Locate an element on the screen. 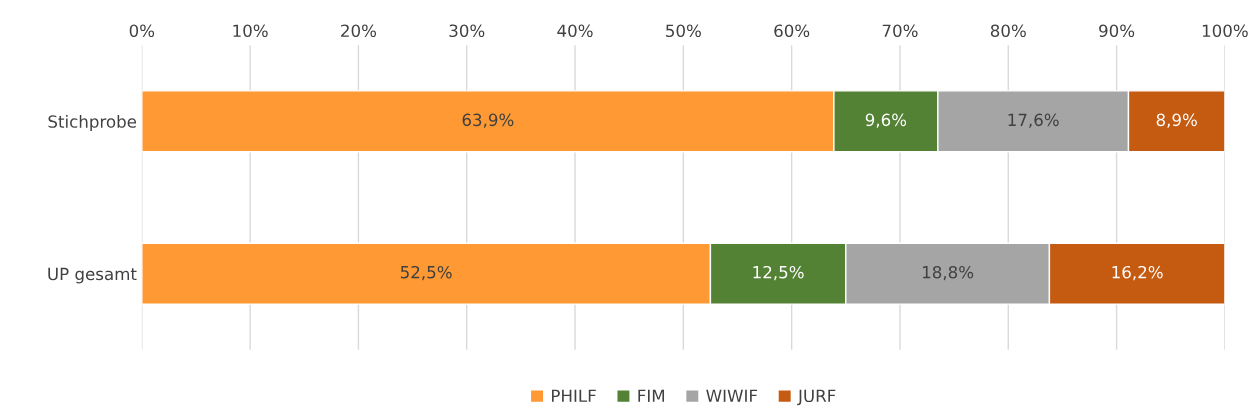 This screenshot has height=414, width=1255. y-tick-label: UP gesamt is located at coordinates (92, 275).